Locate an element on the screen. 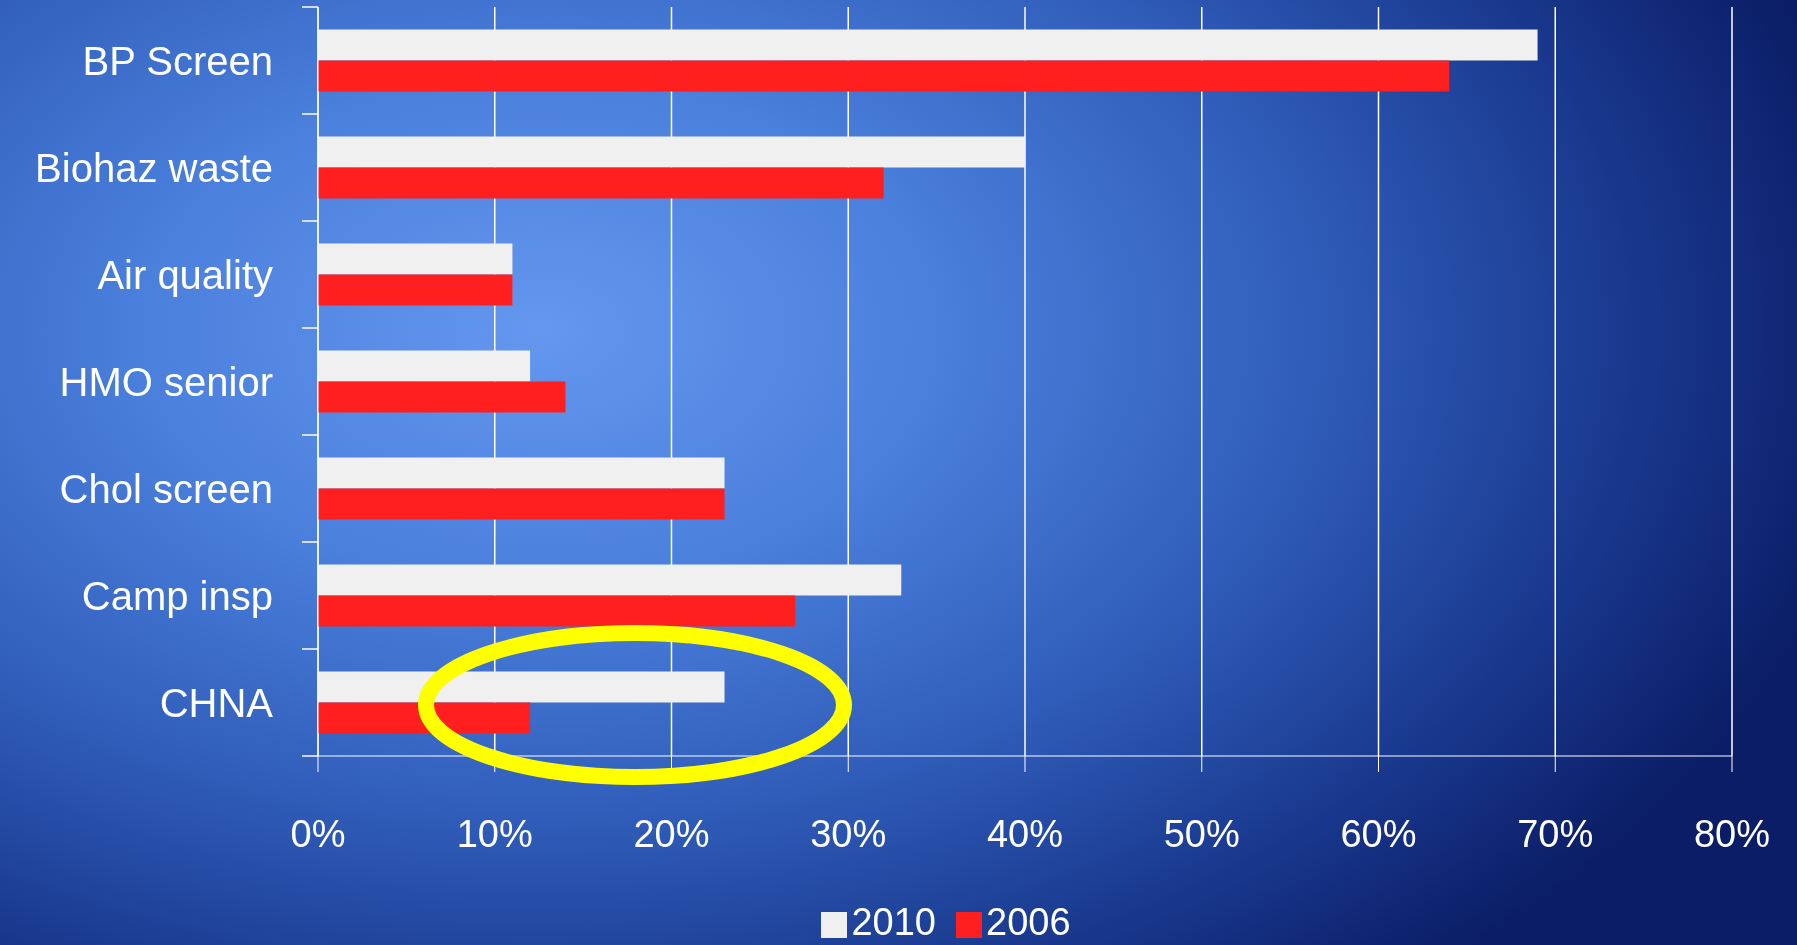 The width and height of the screenshot is (1797, 945). y-tick-label: Biohaz waste is located at coordinates (154, 167).